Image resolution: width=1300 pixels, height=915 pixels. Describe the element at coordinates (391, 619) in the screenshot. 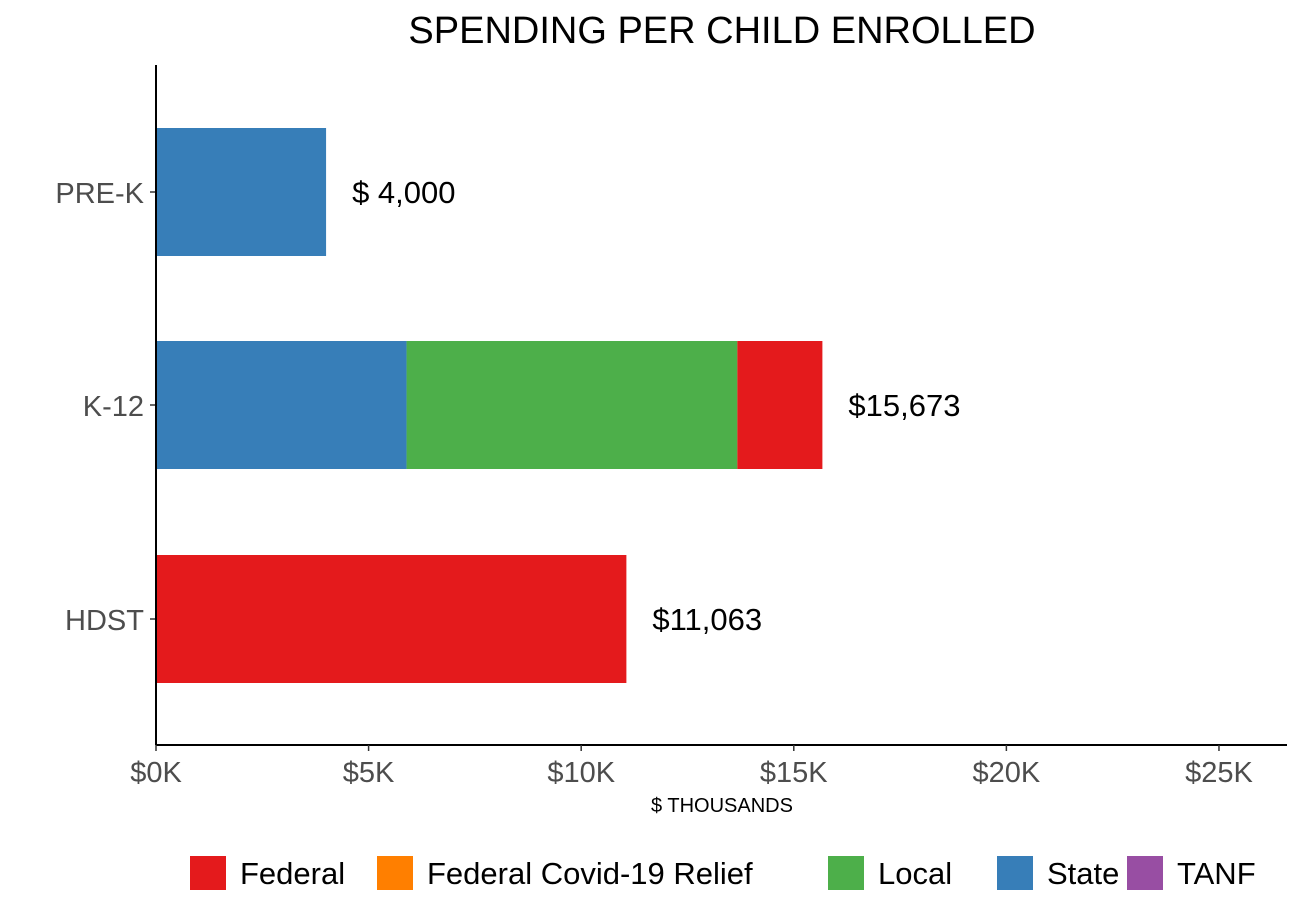

I see `bar-hdst-federal` at that location.